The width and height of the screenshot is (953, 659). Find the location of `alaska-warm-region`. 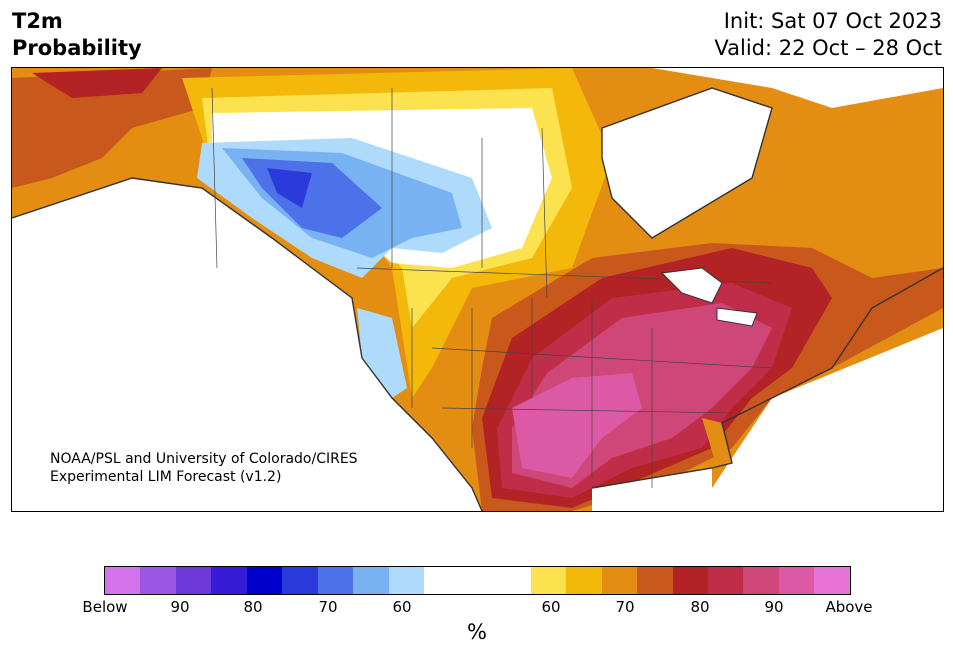

alaska-warm-region is located at coordinates (112, 128).